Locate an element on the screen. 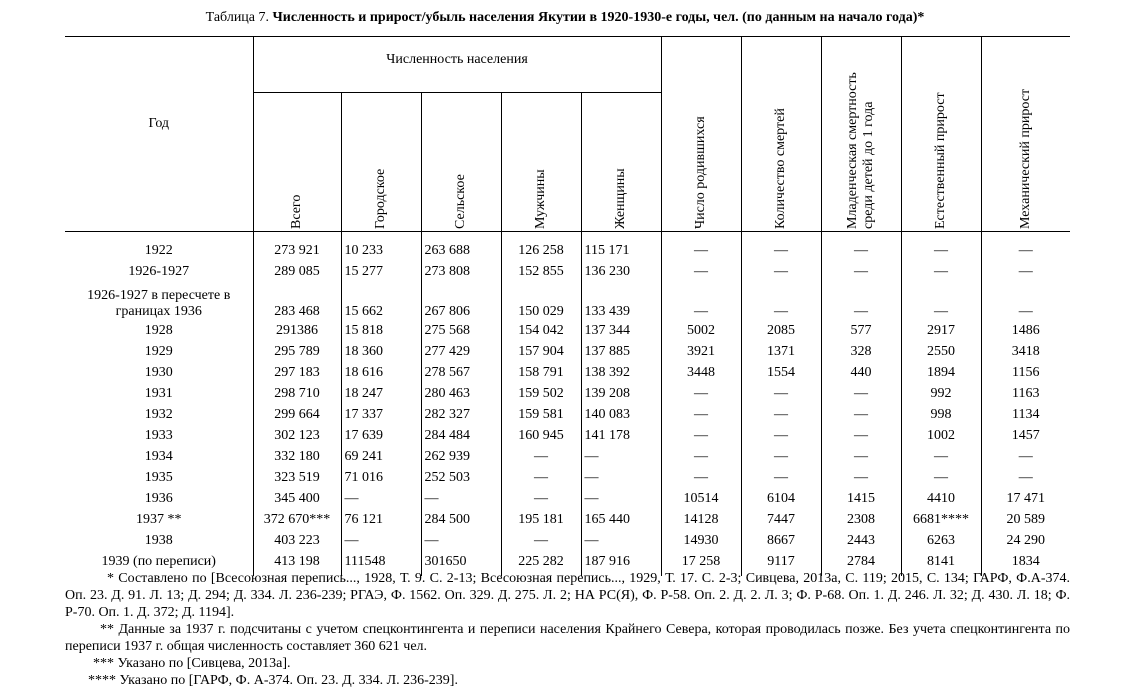 The width and height of the screenshot is (1130, 694). value-cell: 1163 is located at coordinates (1025, 393).